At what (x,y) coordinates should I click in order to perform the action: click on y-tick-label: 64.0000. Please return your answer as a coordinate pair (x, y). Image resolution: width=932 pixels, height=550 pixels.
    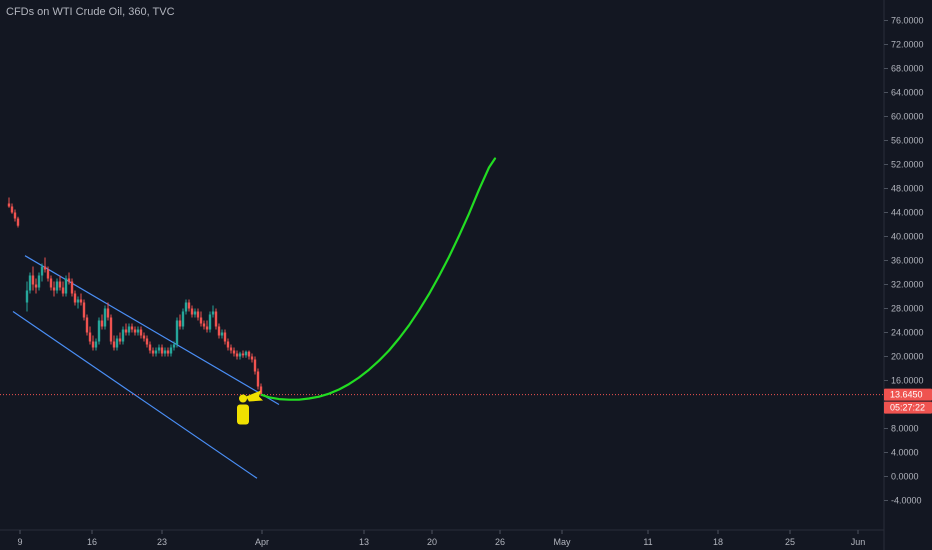
    Looking at the image, I should click on (907, 93).